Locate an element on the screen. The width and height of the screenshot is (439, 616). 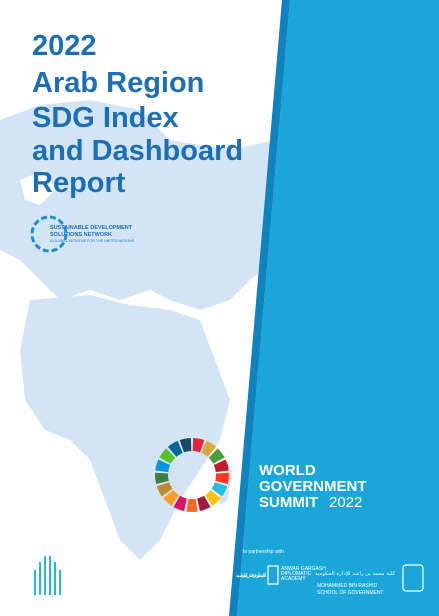
sdg-wheel is located at coordinates (192, 475).